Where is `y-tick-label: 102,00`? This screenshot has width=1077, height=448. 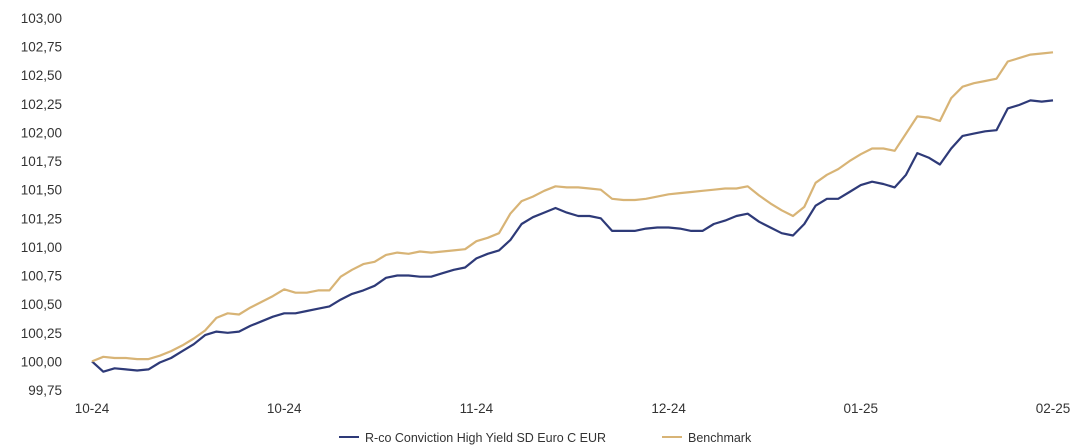 y-tick-label: 102,00 is located at coordinates (41, 132).